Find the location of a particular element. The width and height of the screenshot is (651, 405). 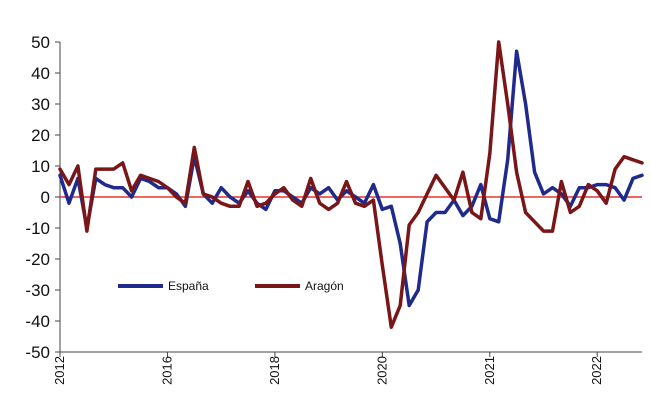

x-tick-label: 2012 is located at coordinates (59, 370).